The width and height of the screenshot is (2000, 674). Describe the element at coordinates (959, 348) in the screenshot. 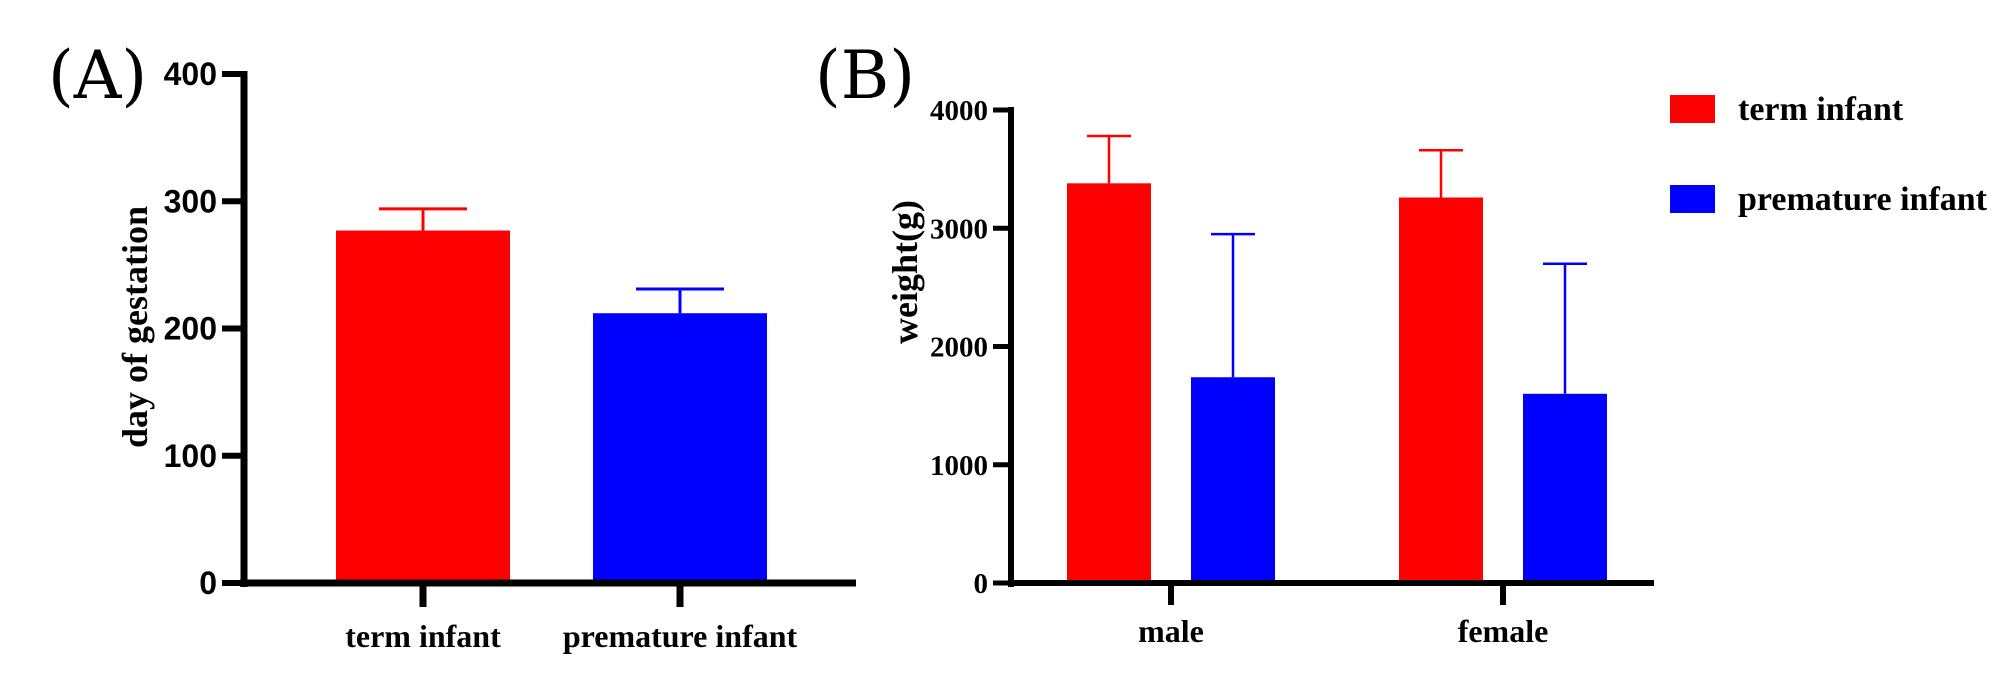

I see `y-tick-label: 2000` at that location.